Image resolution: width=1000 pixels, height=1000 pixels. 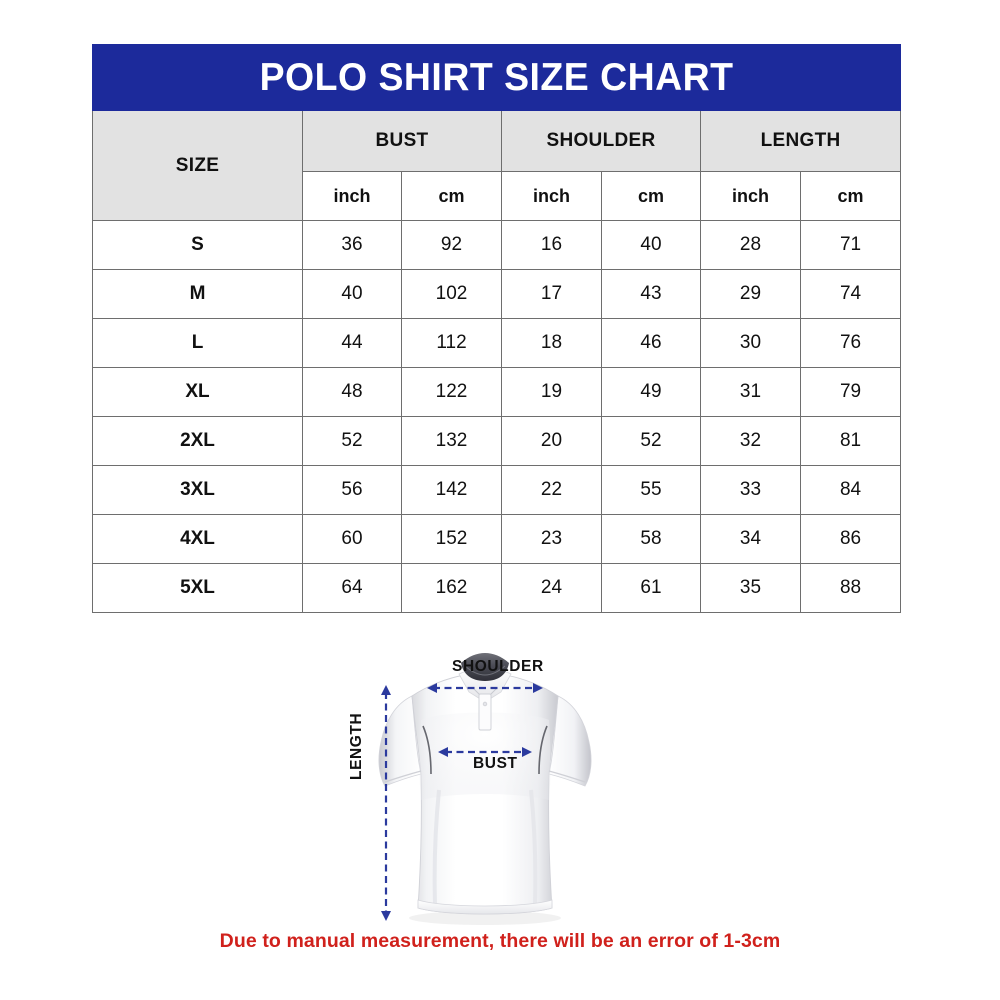 I want to click on cell-length-cm: 76, so click(x=850, y=343).